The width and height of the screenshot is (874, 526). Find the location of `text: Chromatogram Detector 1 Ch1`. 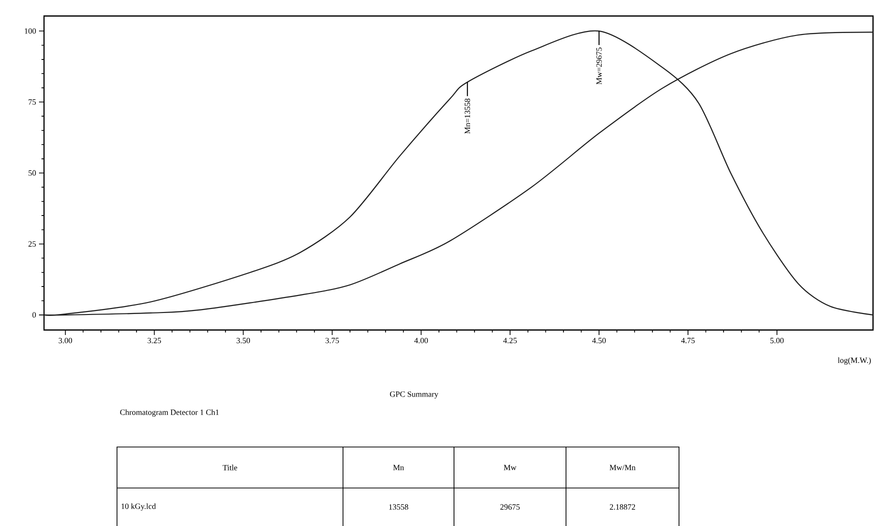

text: Chromatogram Detector 1 Ch1 is located at coordinates (169, 413).